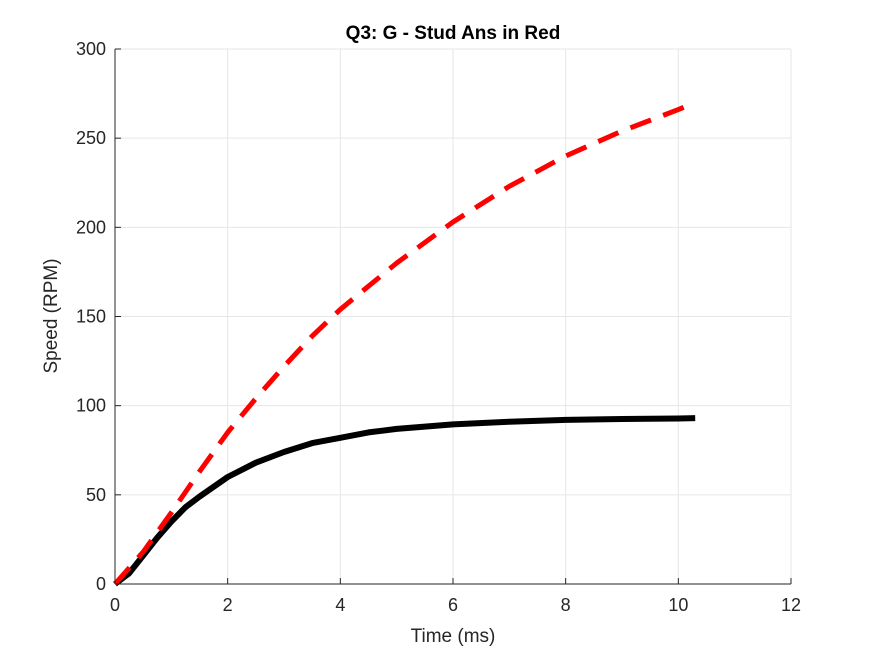 The height and width of the screenshot is (656, 875). Describe the element at coordinates (91, 227) in the screenshot. I see `y-tick-label: 200` at that location.